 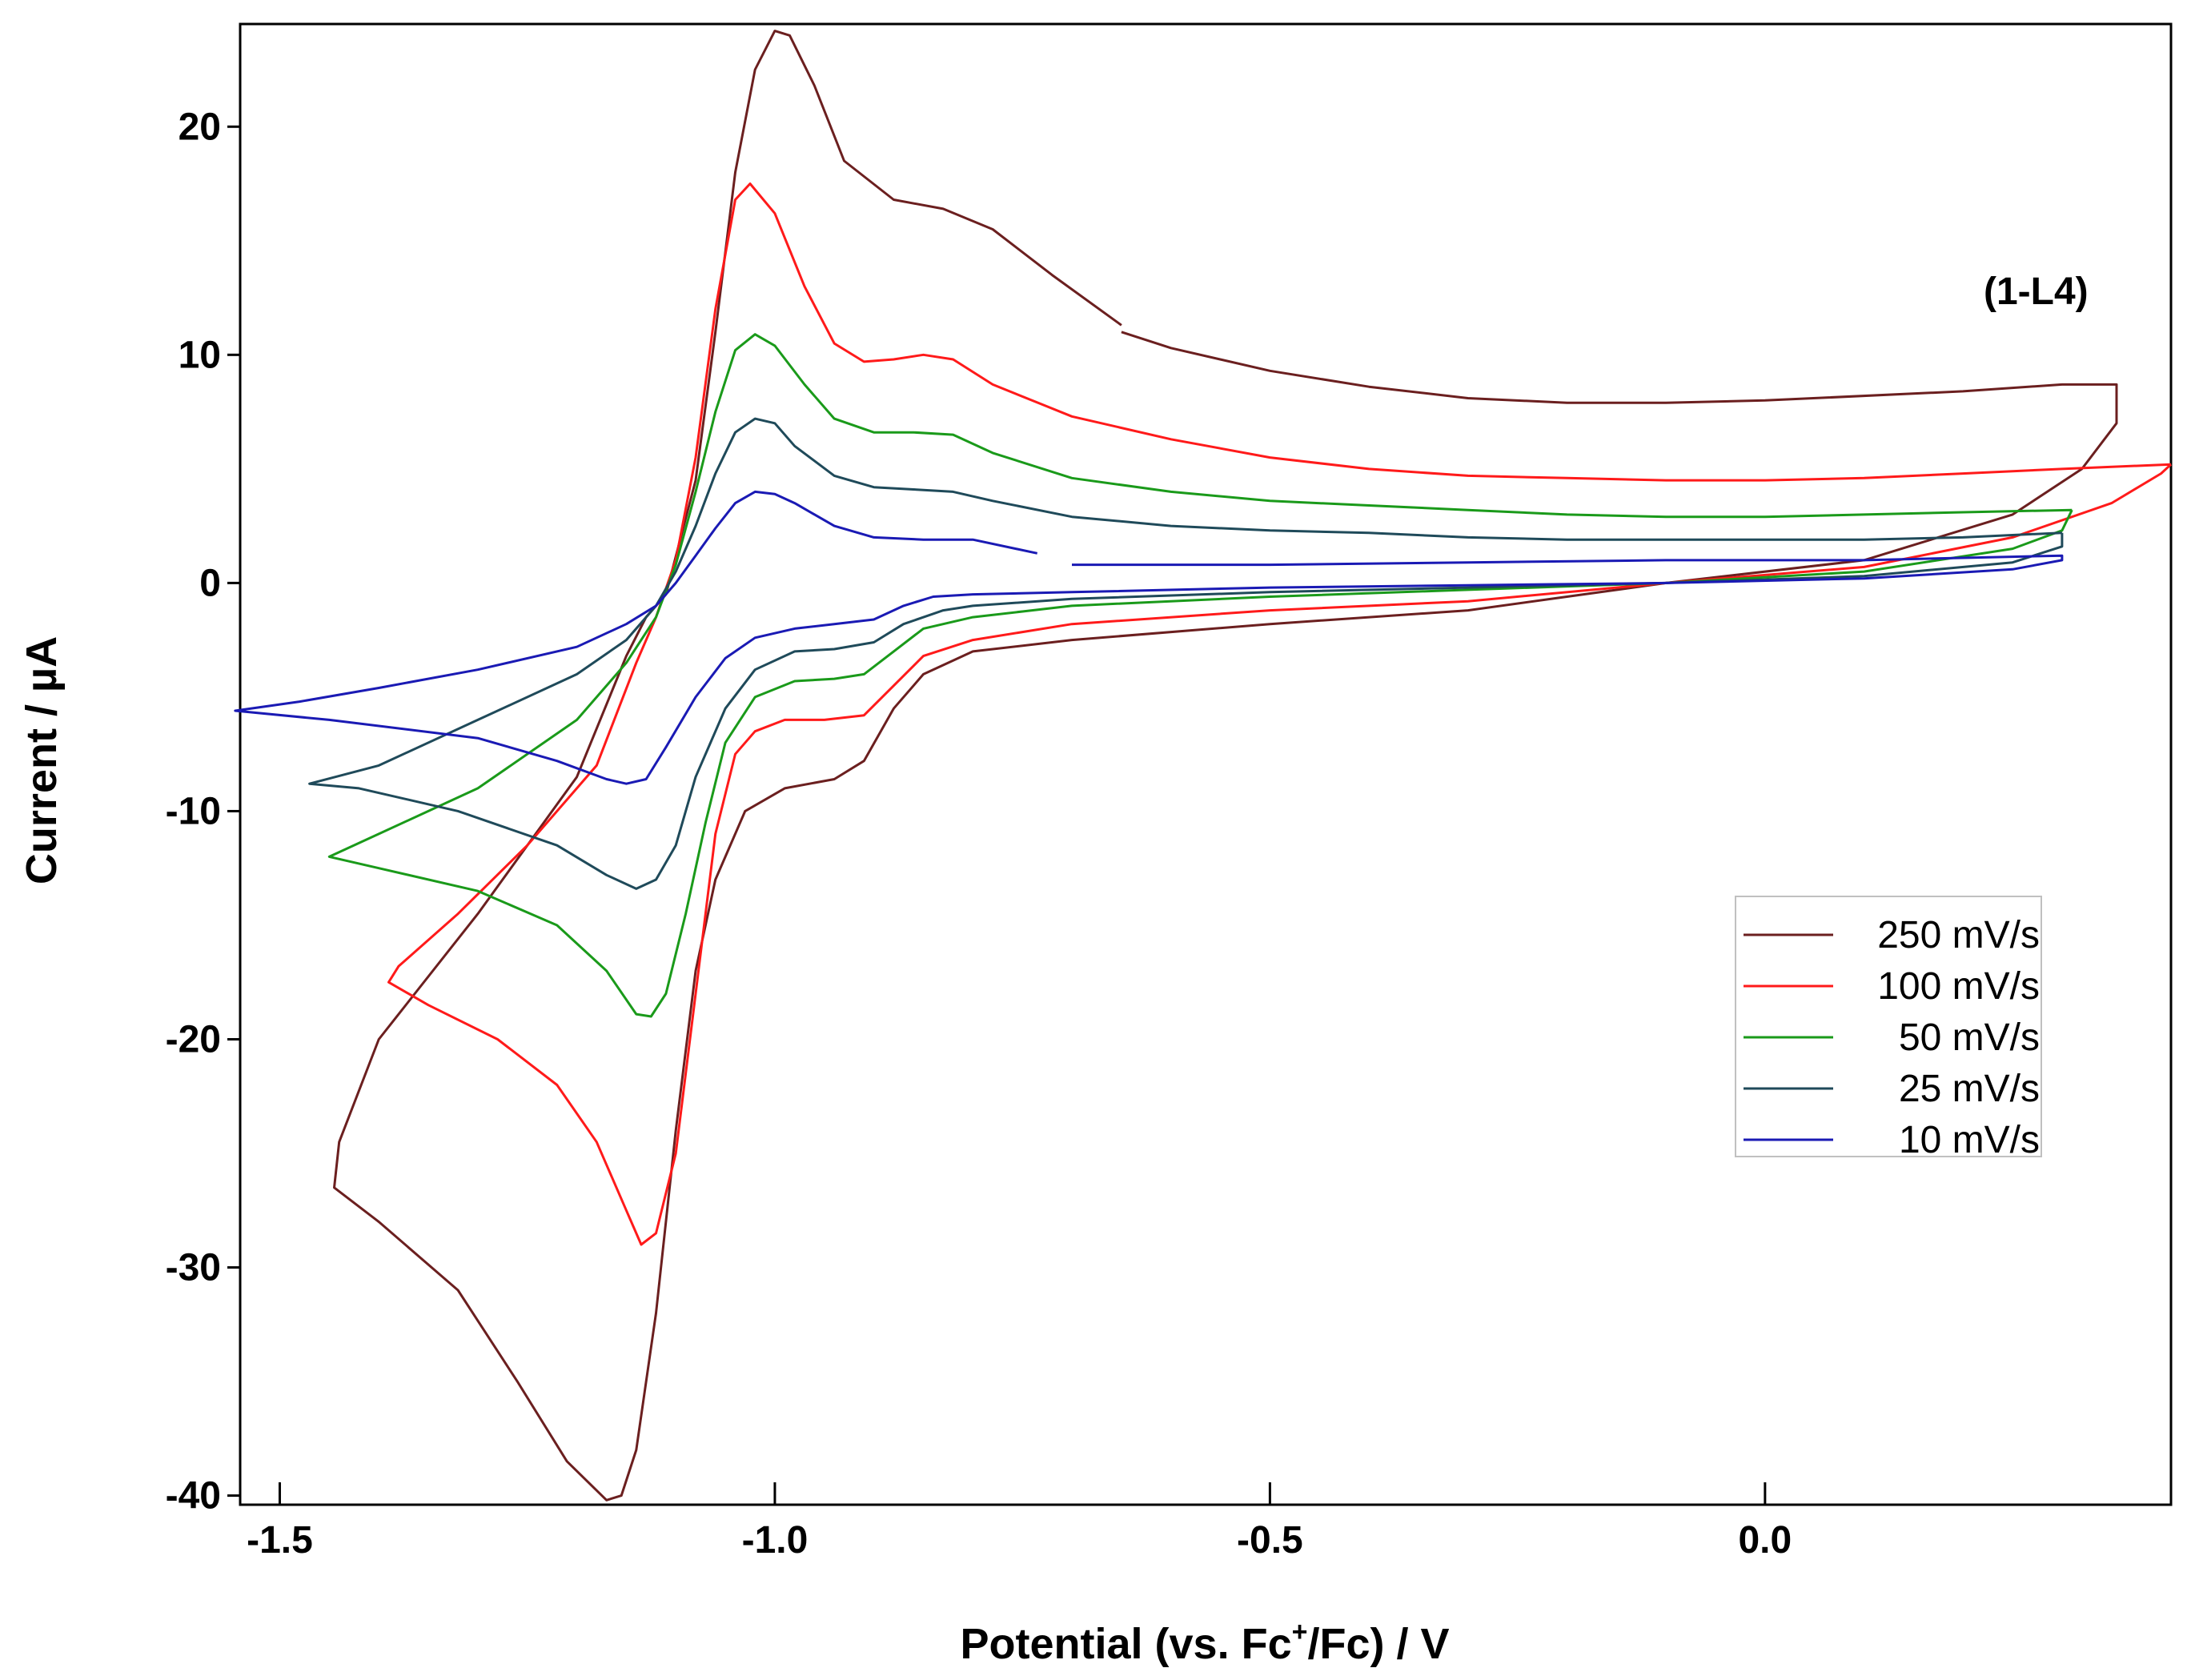 What do you see at coordinates (2036, 292) in the screenshot?
I see `annotation-label: (1-L4)` at bounding box center [2036, 292].